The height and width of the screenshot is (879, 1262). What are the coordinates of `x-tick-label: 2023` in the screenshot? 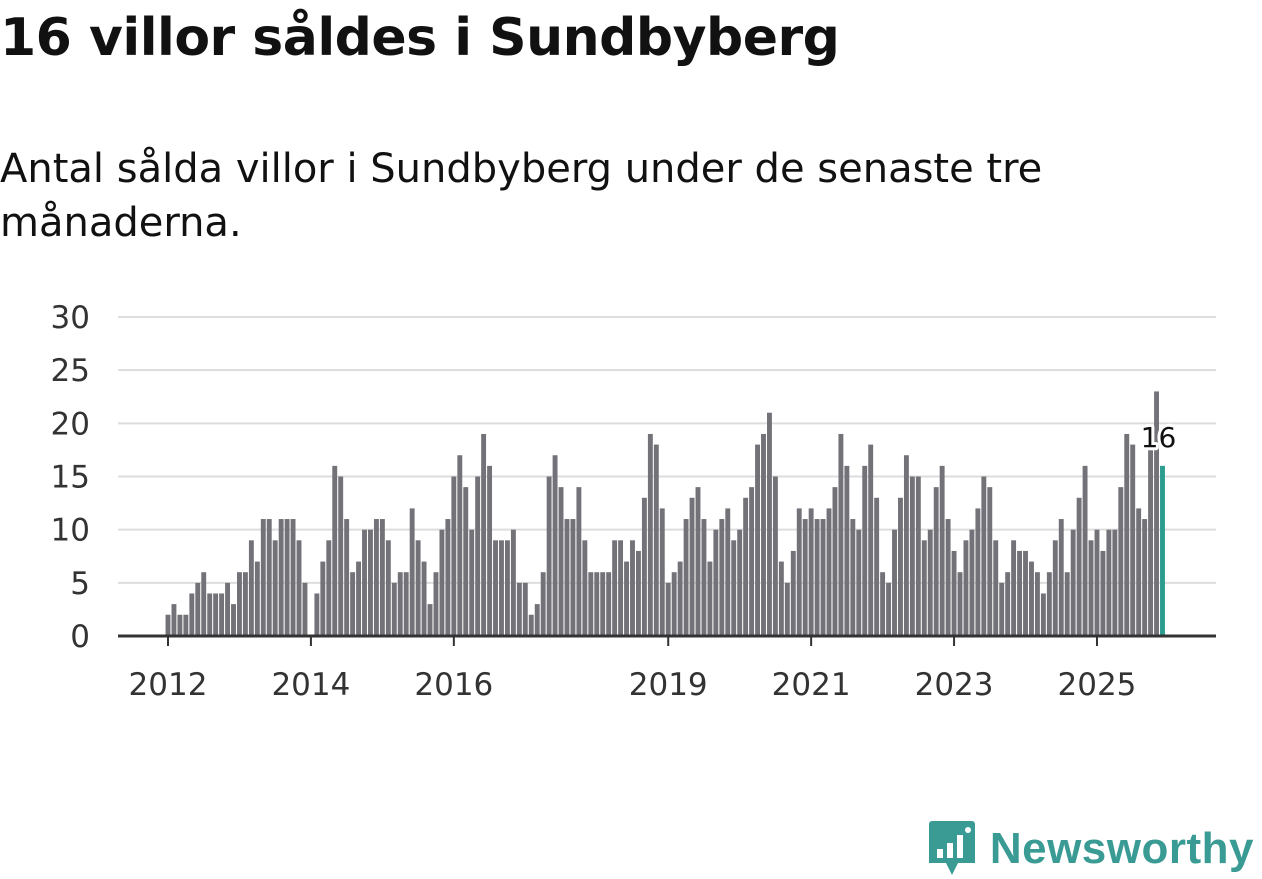 It's located at (954, 685).